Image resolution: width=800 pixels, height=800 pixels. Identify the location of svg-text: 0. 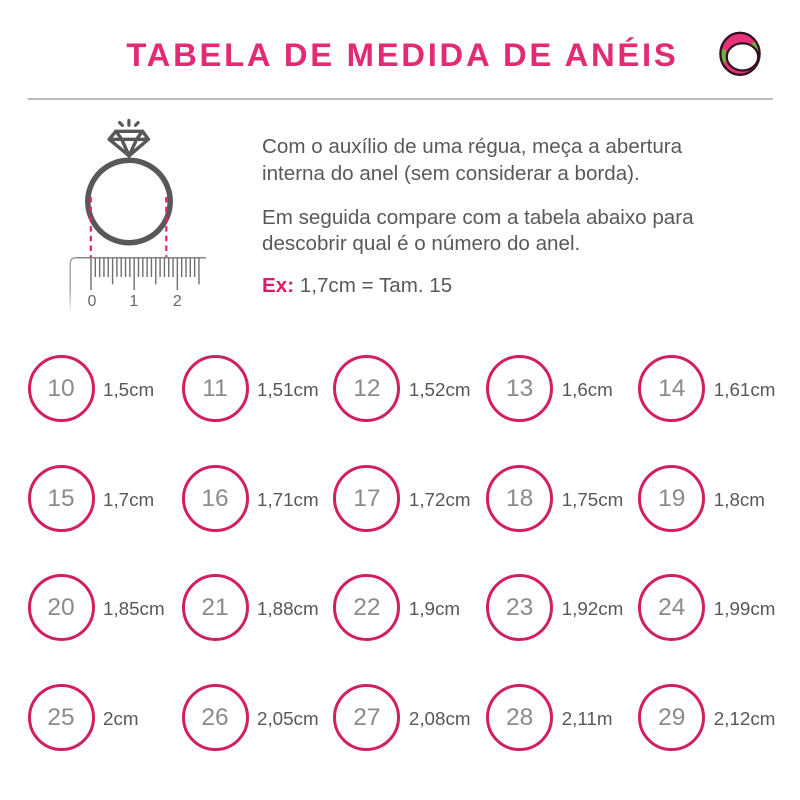
(92, 301).